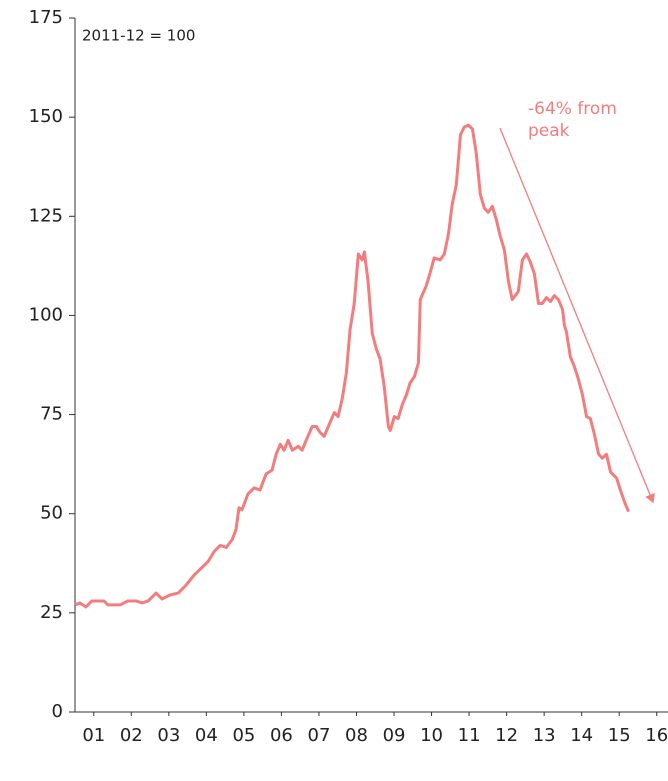 This screenshot has width=668, height=781. Describe the element at coordinates (138, 36) in the screenshot. I see `base-note: 2011-12 = 100` at that location.